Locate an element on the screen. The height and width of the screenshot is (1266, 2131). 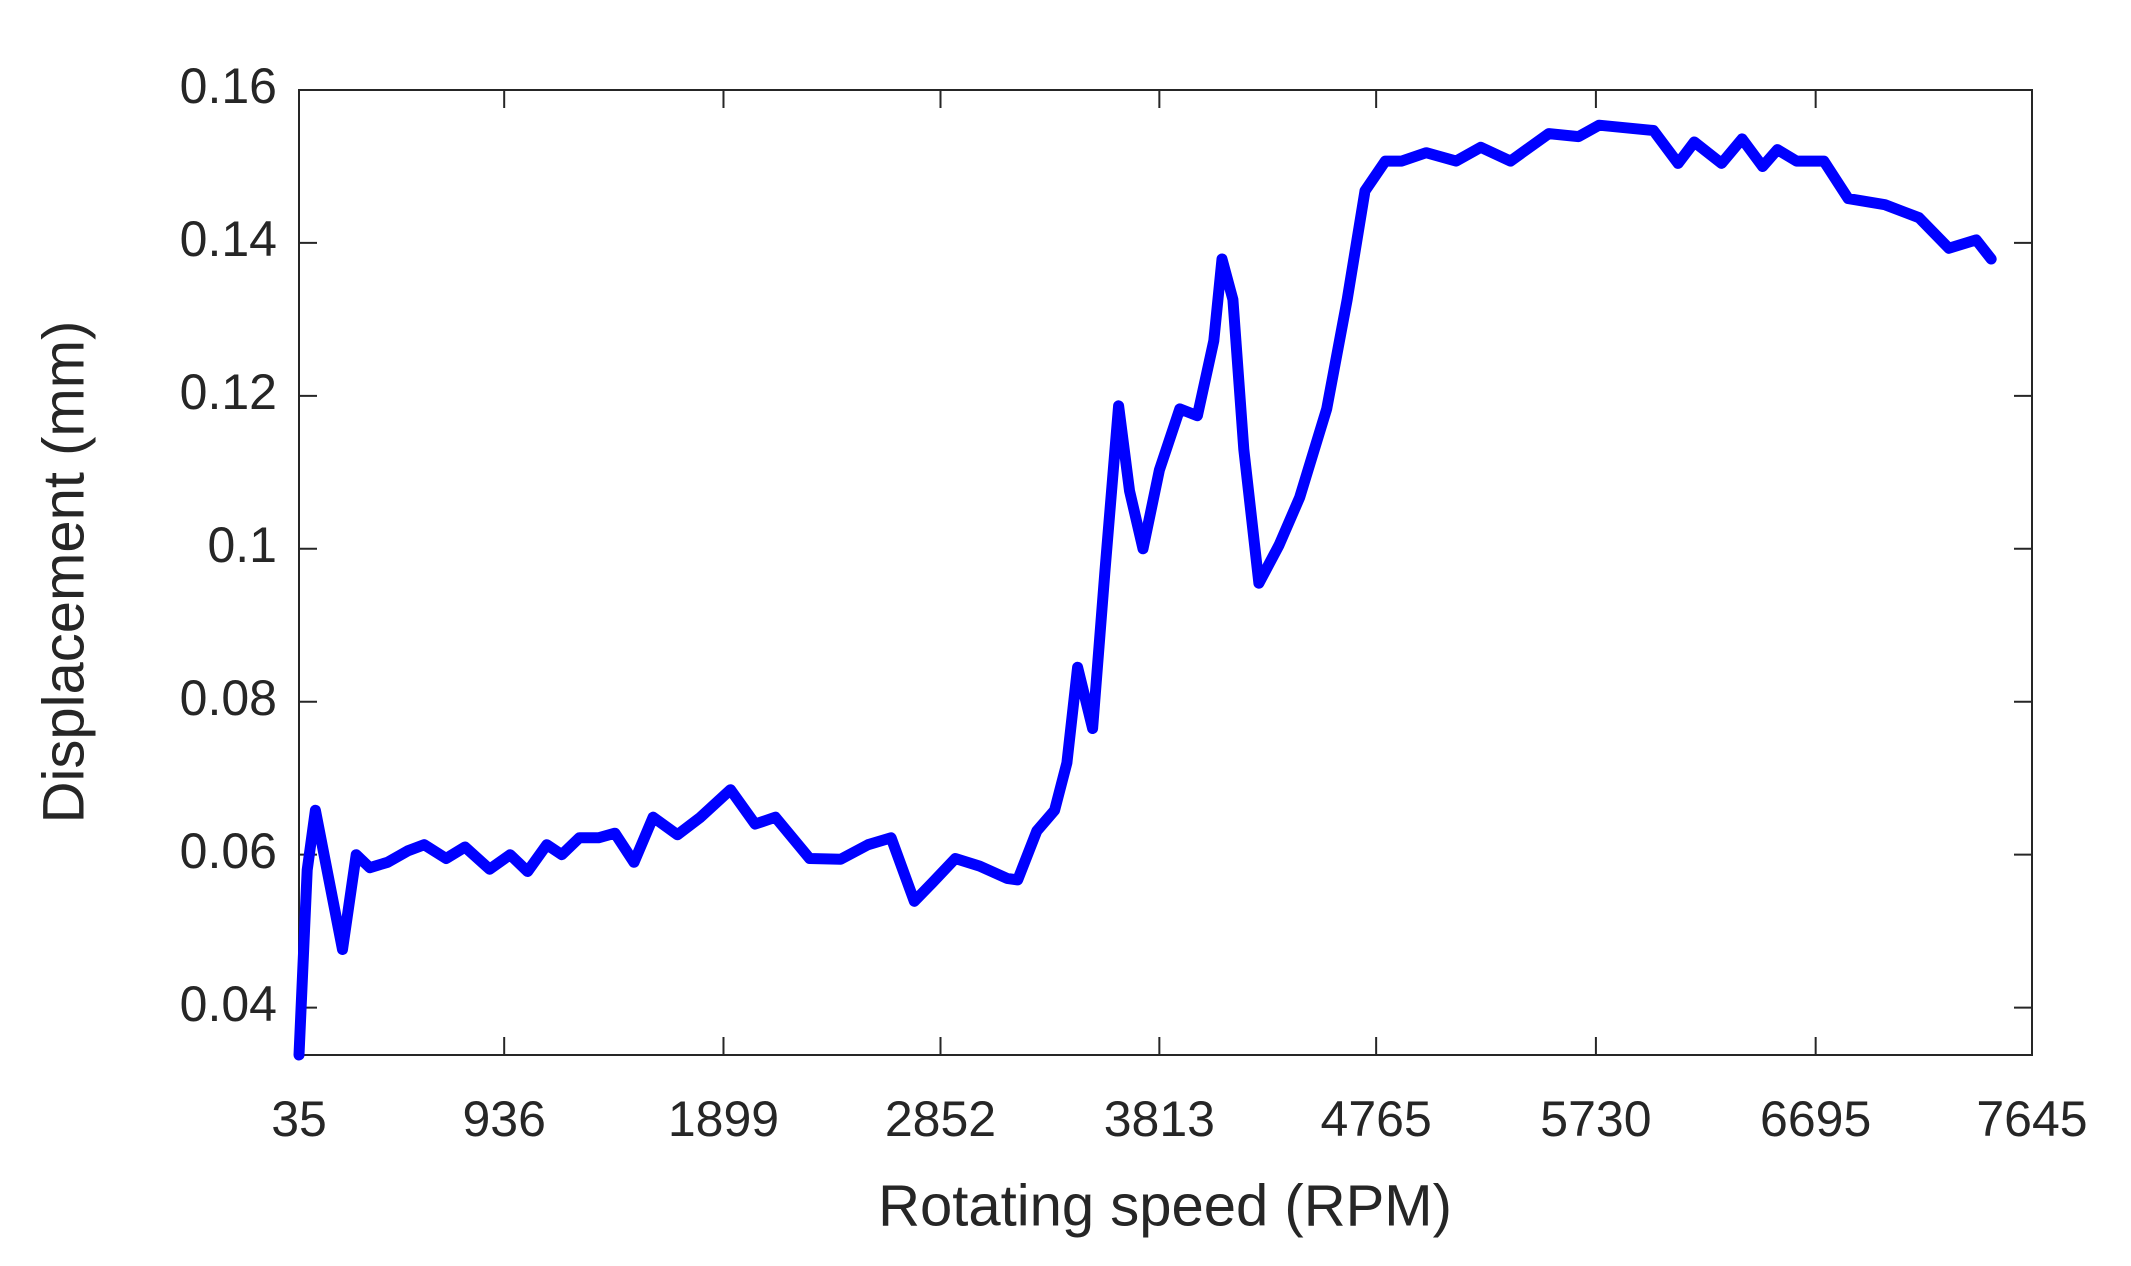
y-tick-label: 0.16 is located at coordinates (228, 86).